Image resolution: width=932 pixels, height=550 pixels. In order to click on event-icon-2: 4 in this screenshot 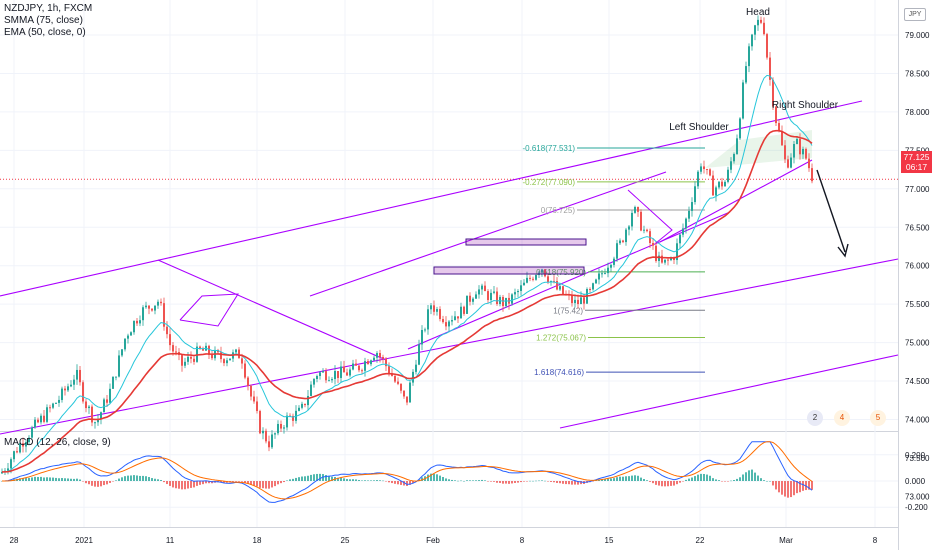, I will do `click(842, 418)`.